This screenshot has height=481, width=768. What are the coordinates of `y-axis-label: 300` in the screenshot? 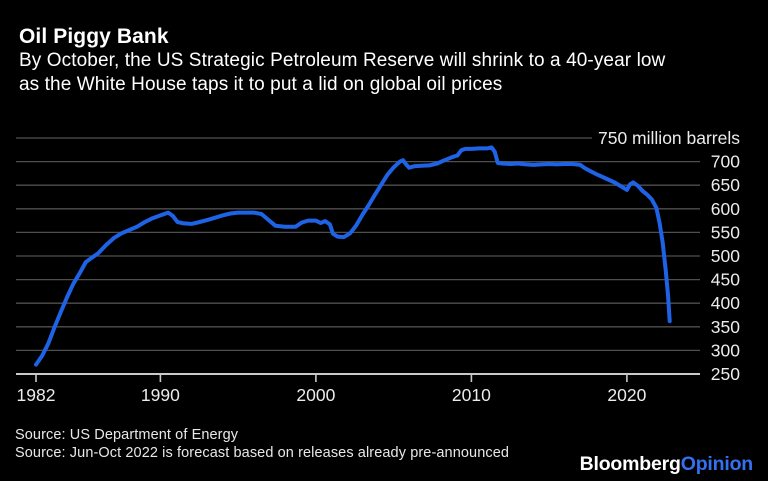 It's located at (725, 350).